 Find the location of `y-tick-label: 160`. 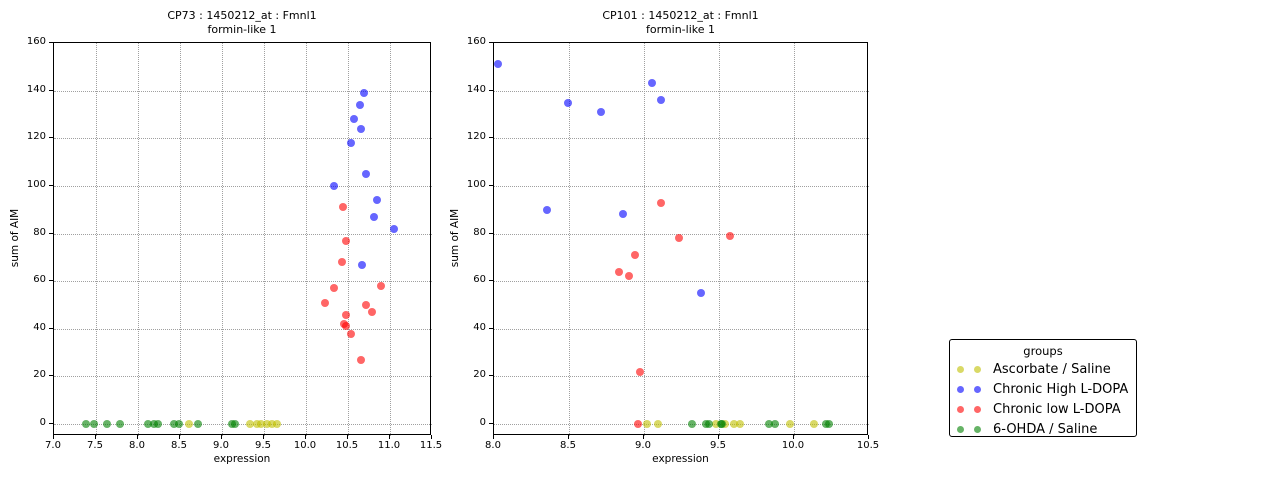

y-tick-label: 160 is located at coordinates (476, 41).